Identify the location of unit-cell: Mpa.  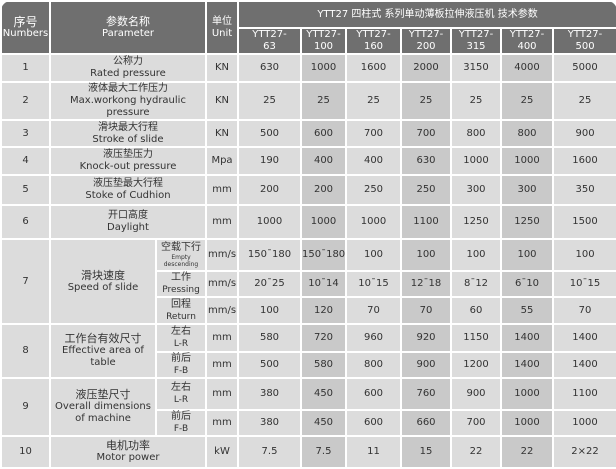
(222, 161).